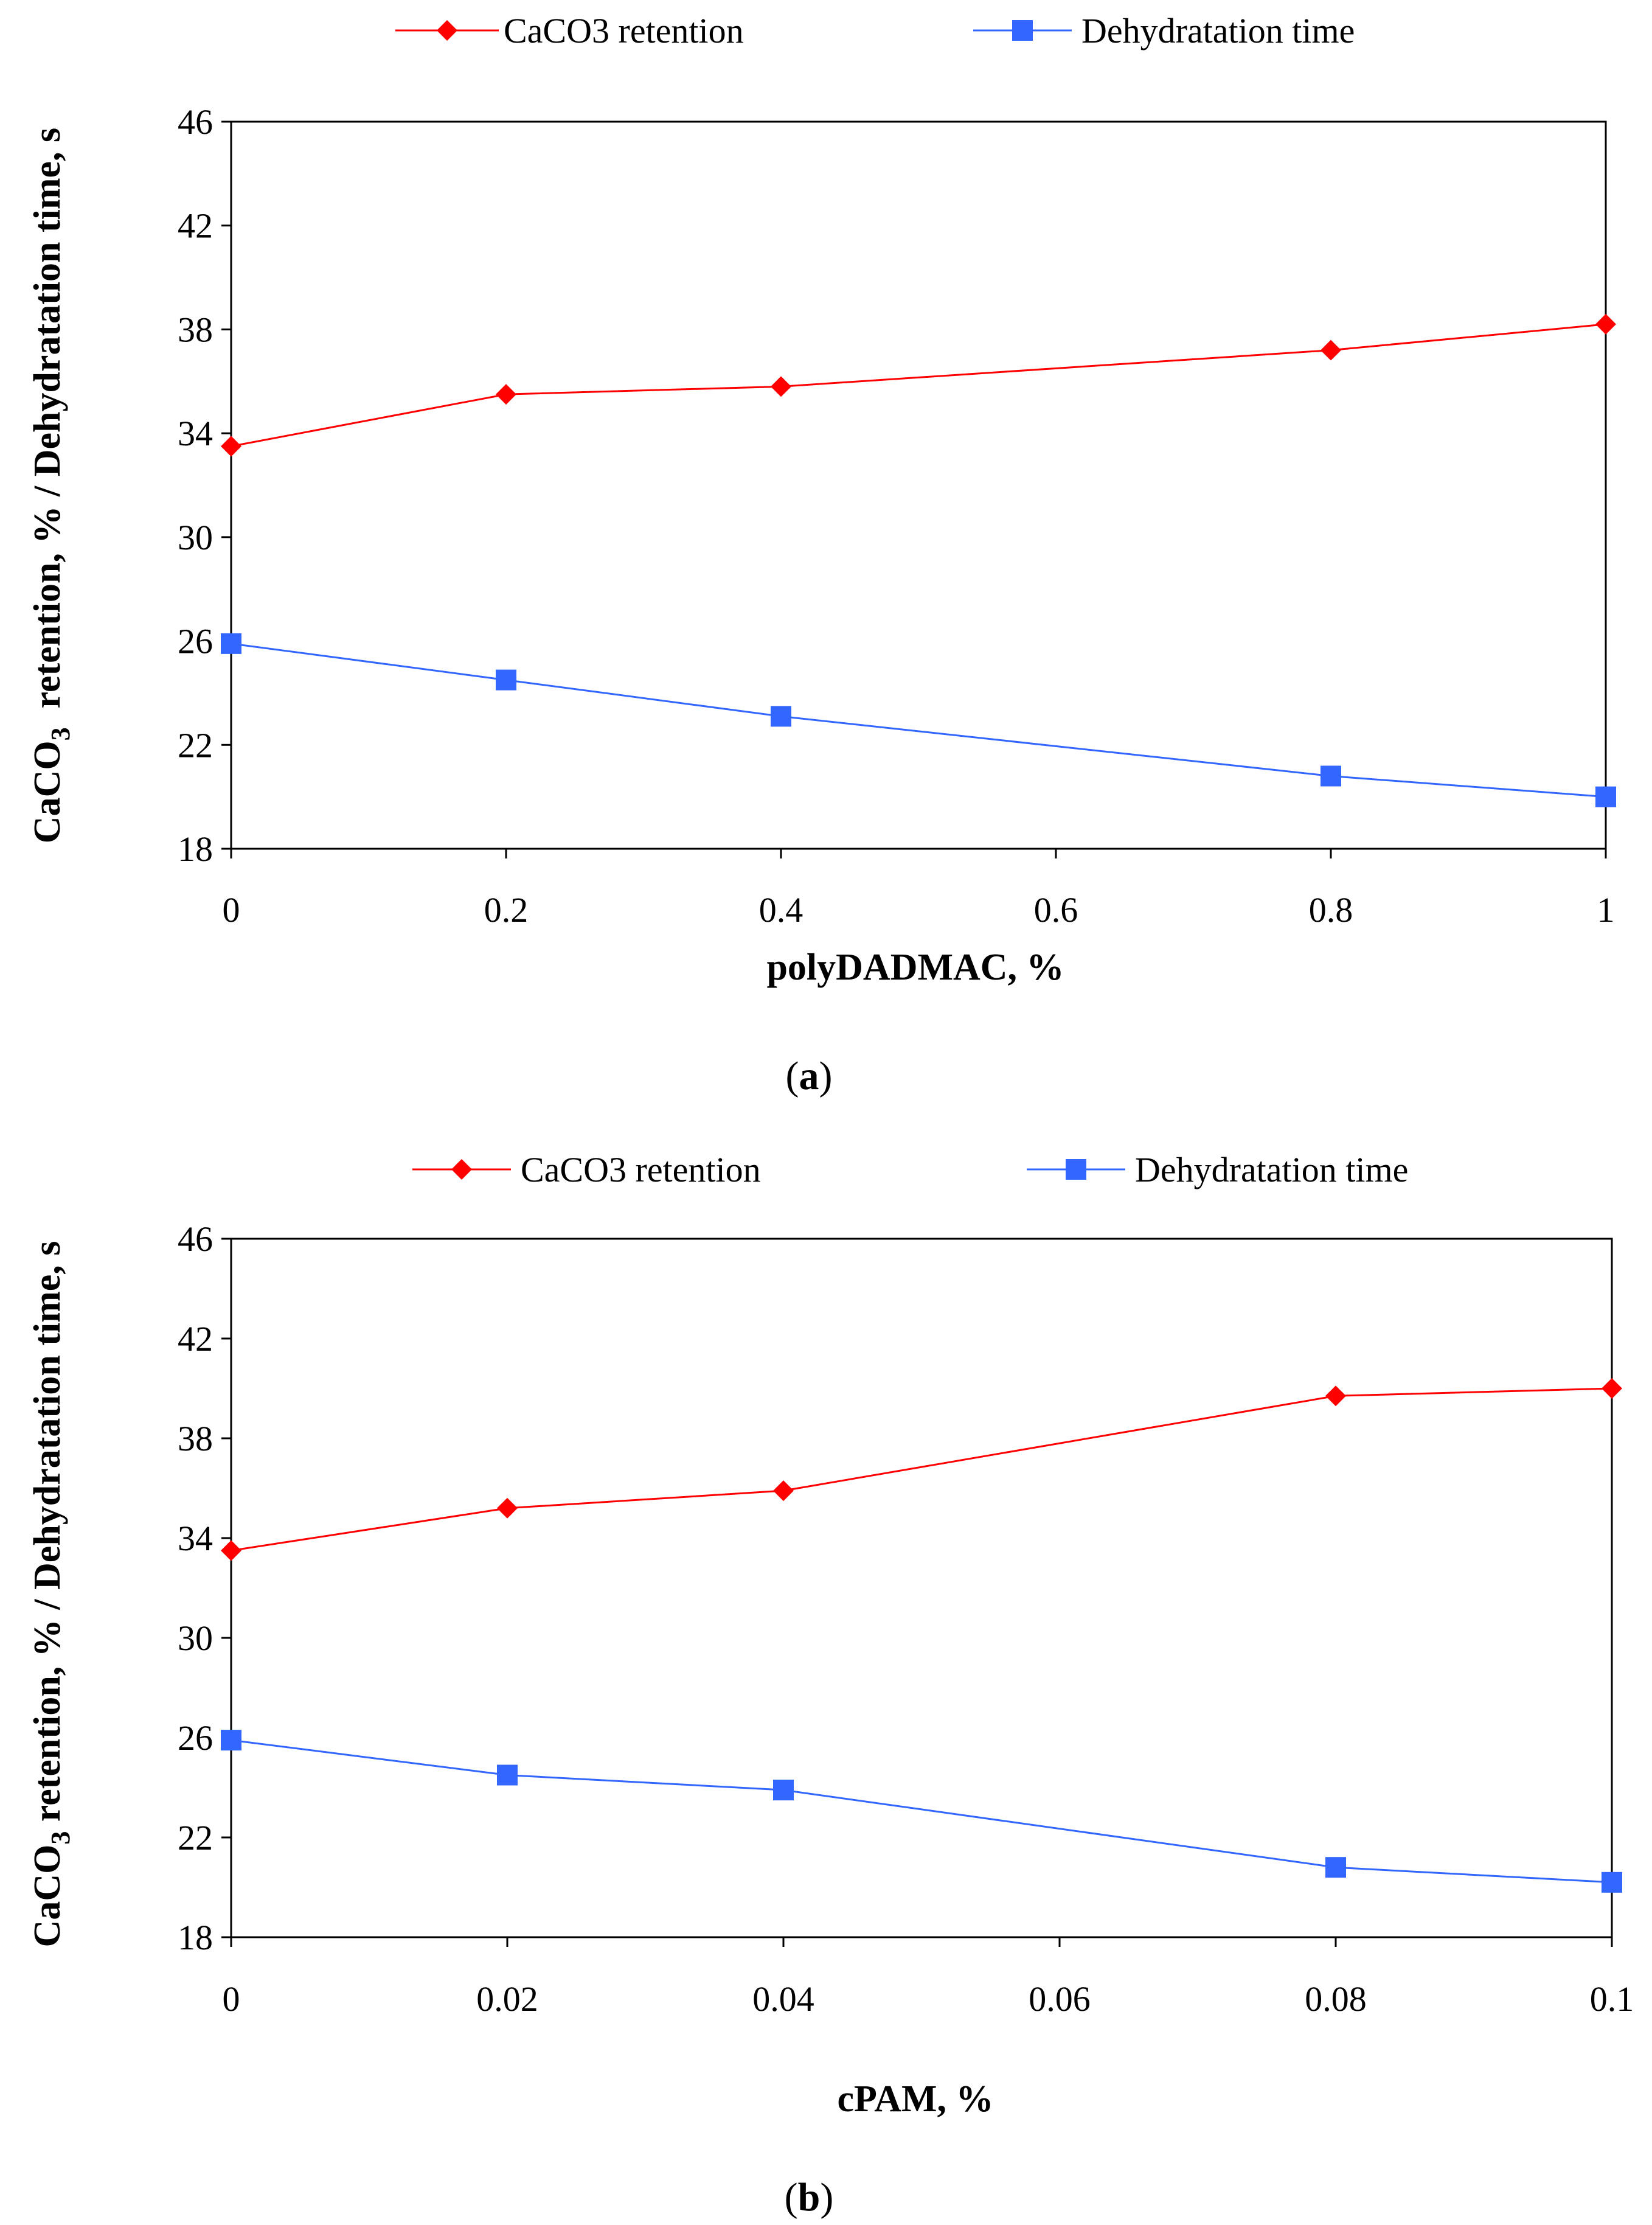 This screenshot has height=2225, width=1652. What do you see at coordinates (1271, 1170) in the screenshot?
I see `legend-b-dehydration-label: Dehydratation time` at bounding box center [1271, 1170].